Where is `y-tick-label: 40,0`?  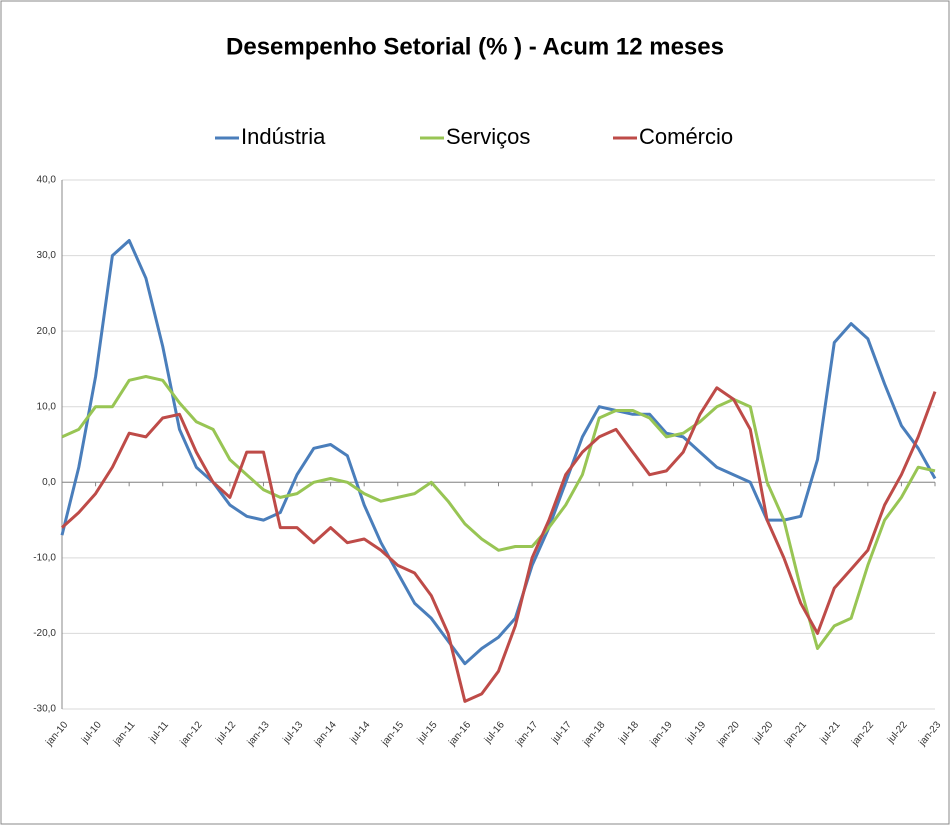
y-tick-label: 40,0 is located at coordinates (47, 180).